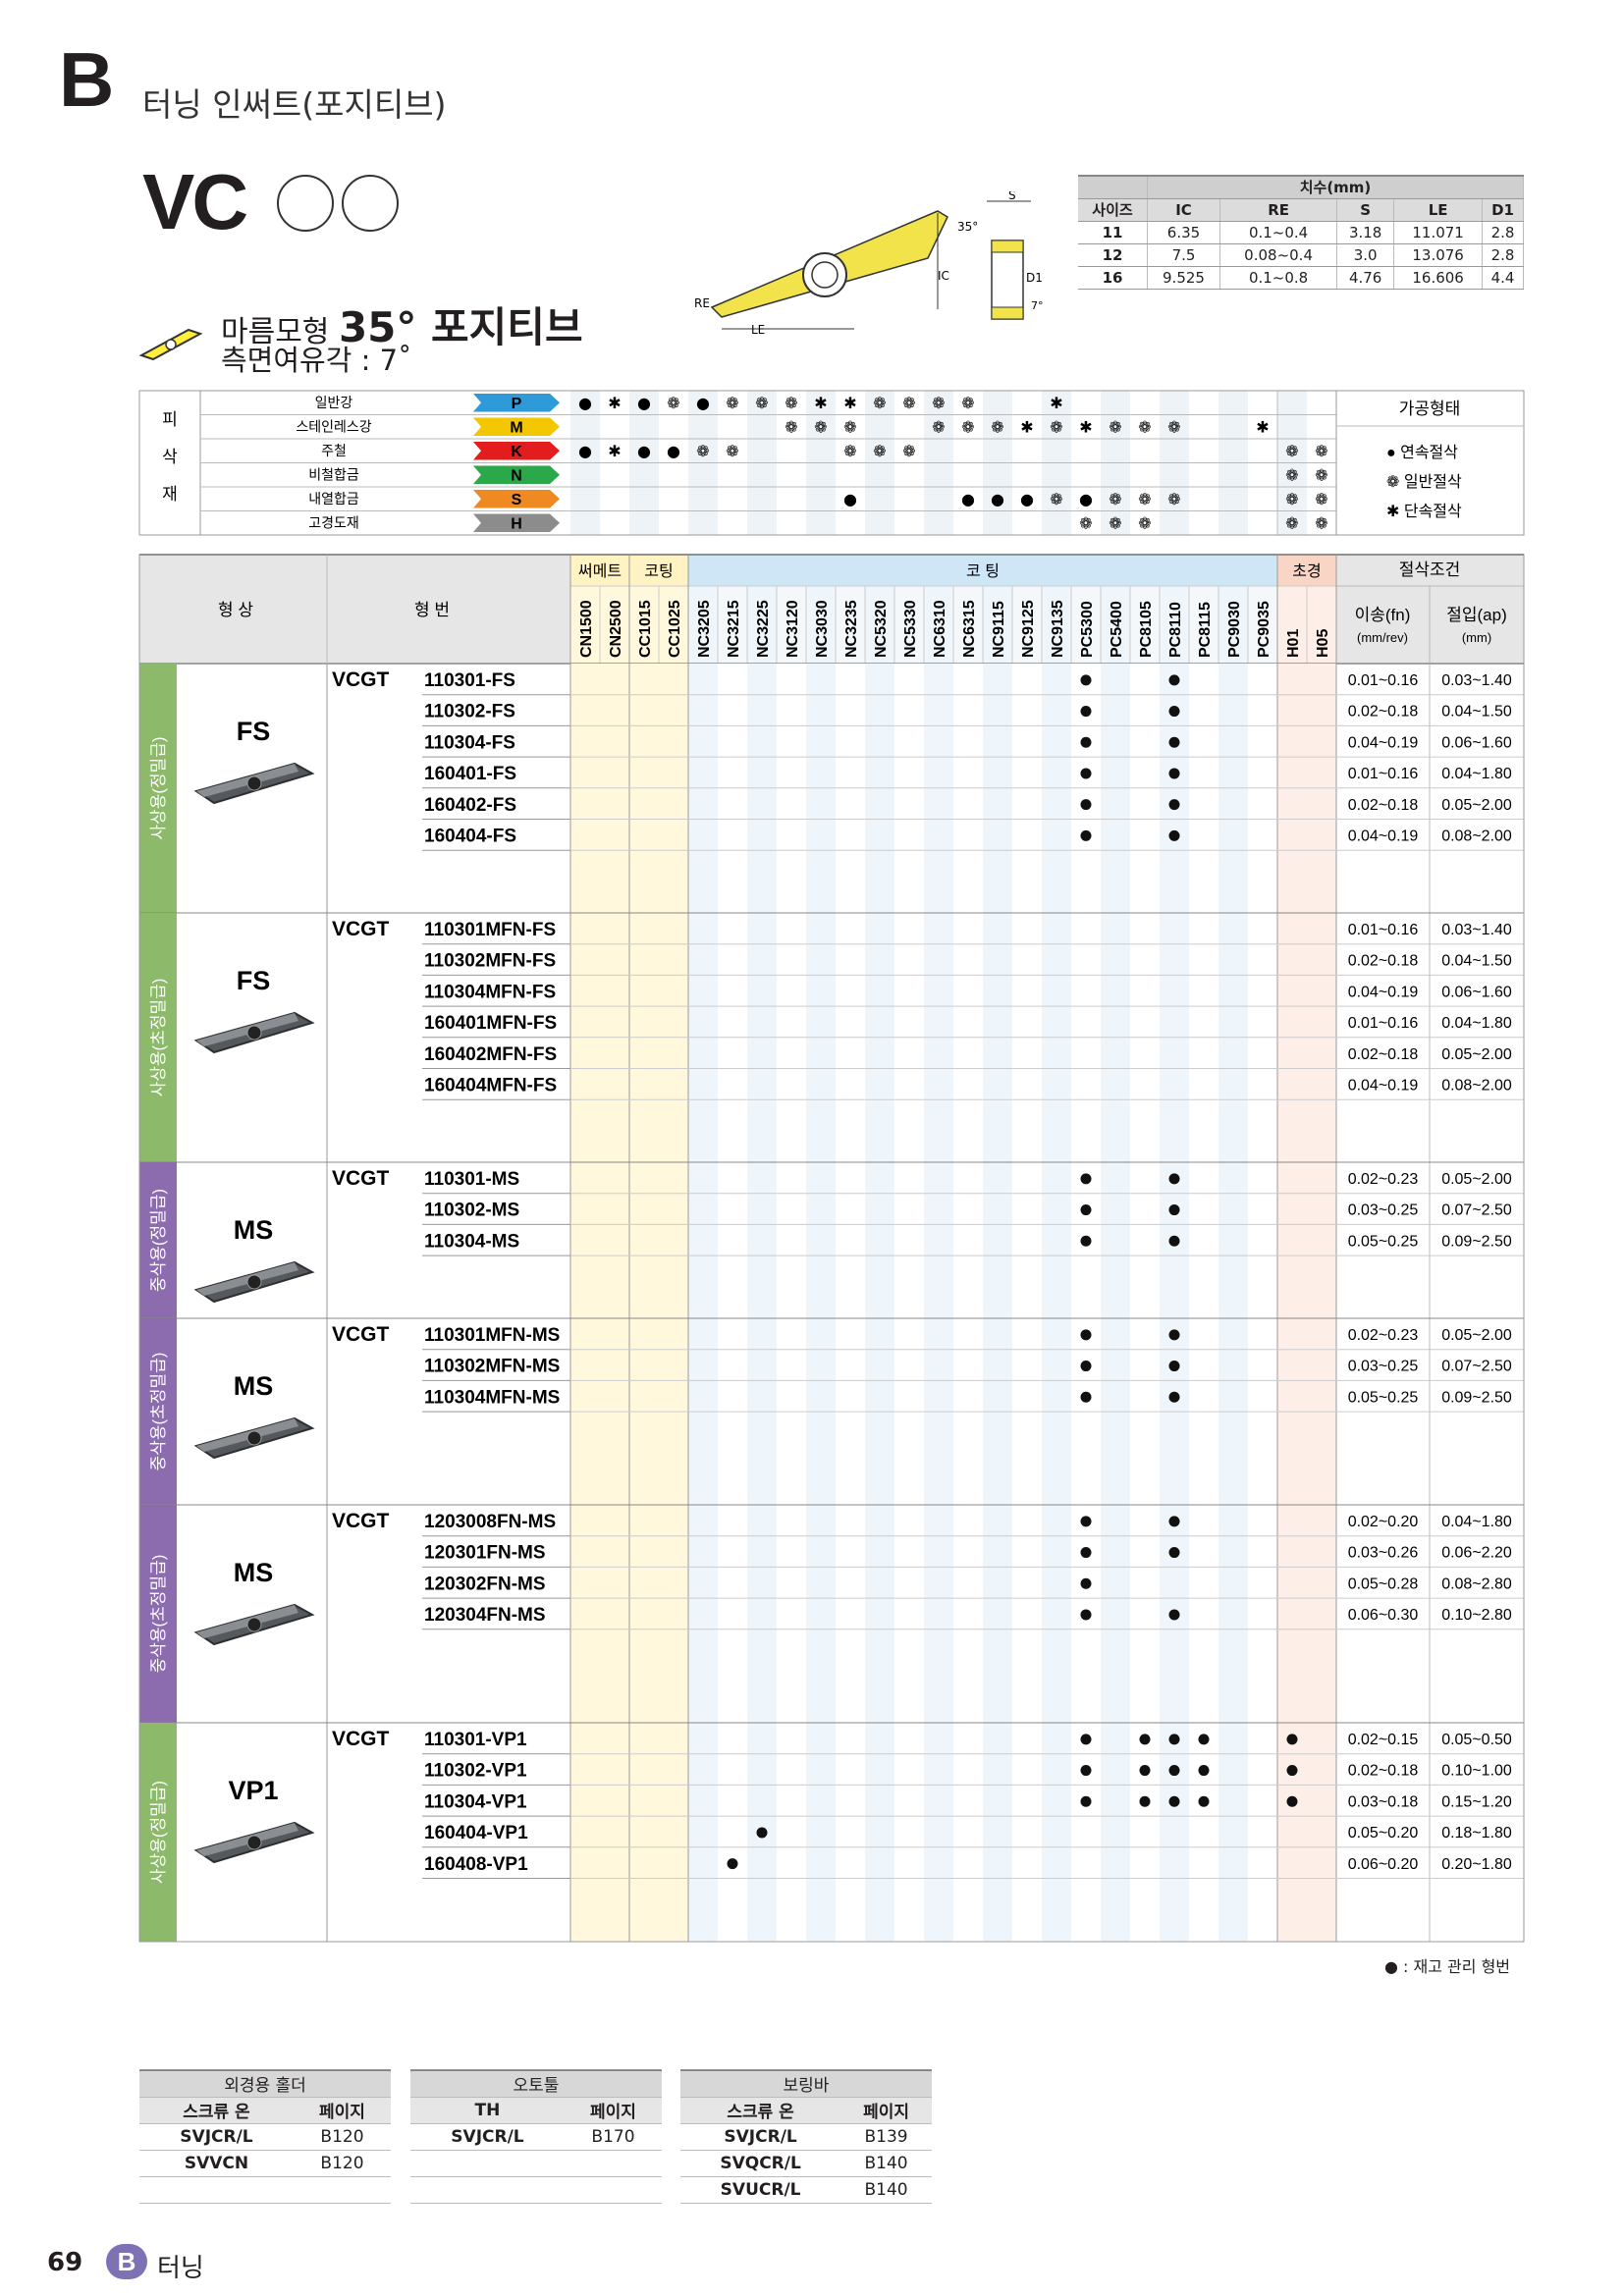 This screenshot has height=2296, width=1624. I want to click on holder-row: SVJCR/L B139, so click(806, 2137).